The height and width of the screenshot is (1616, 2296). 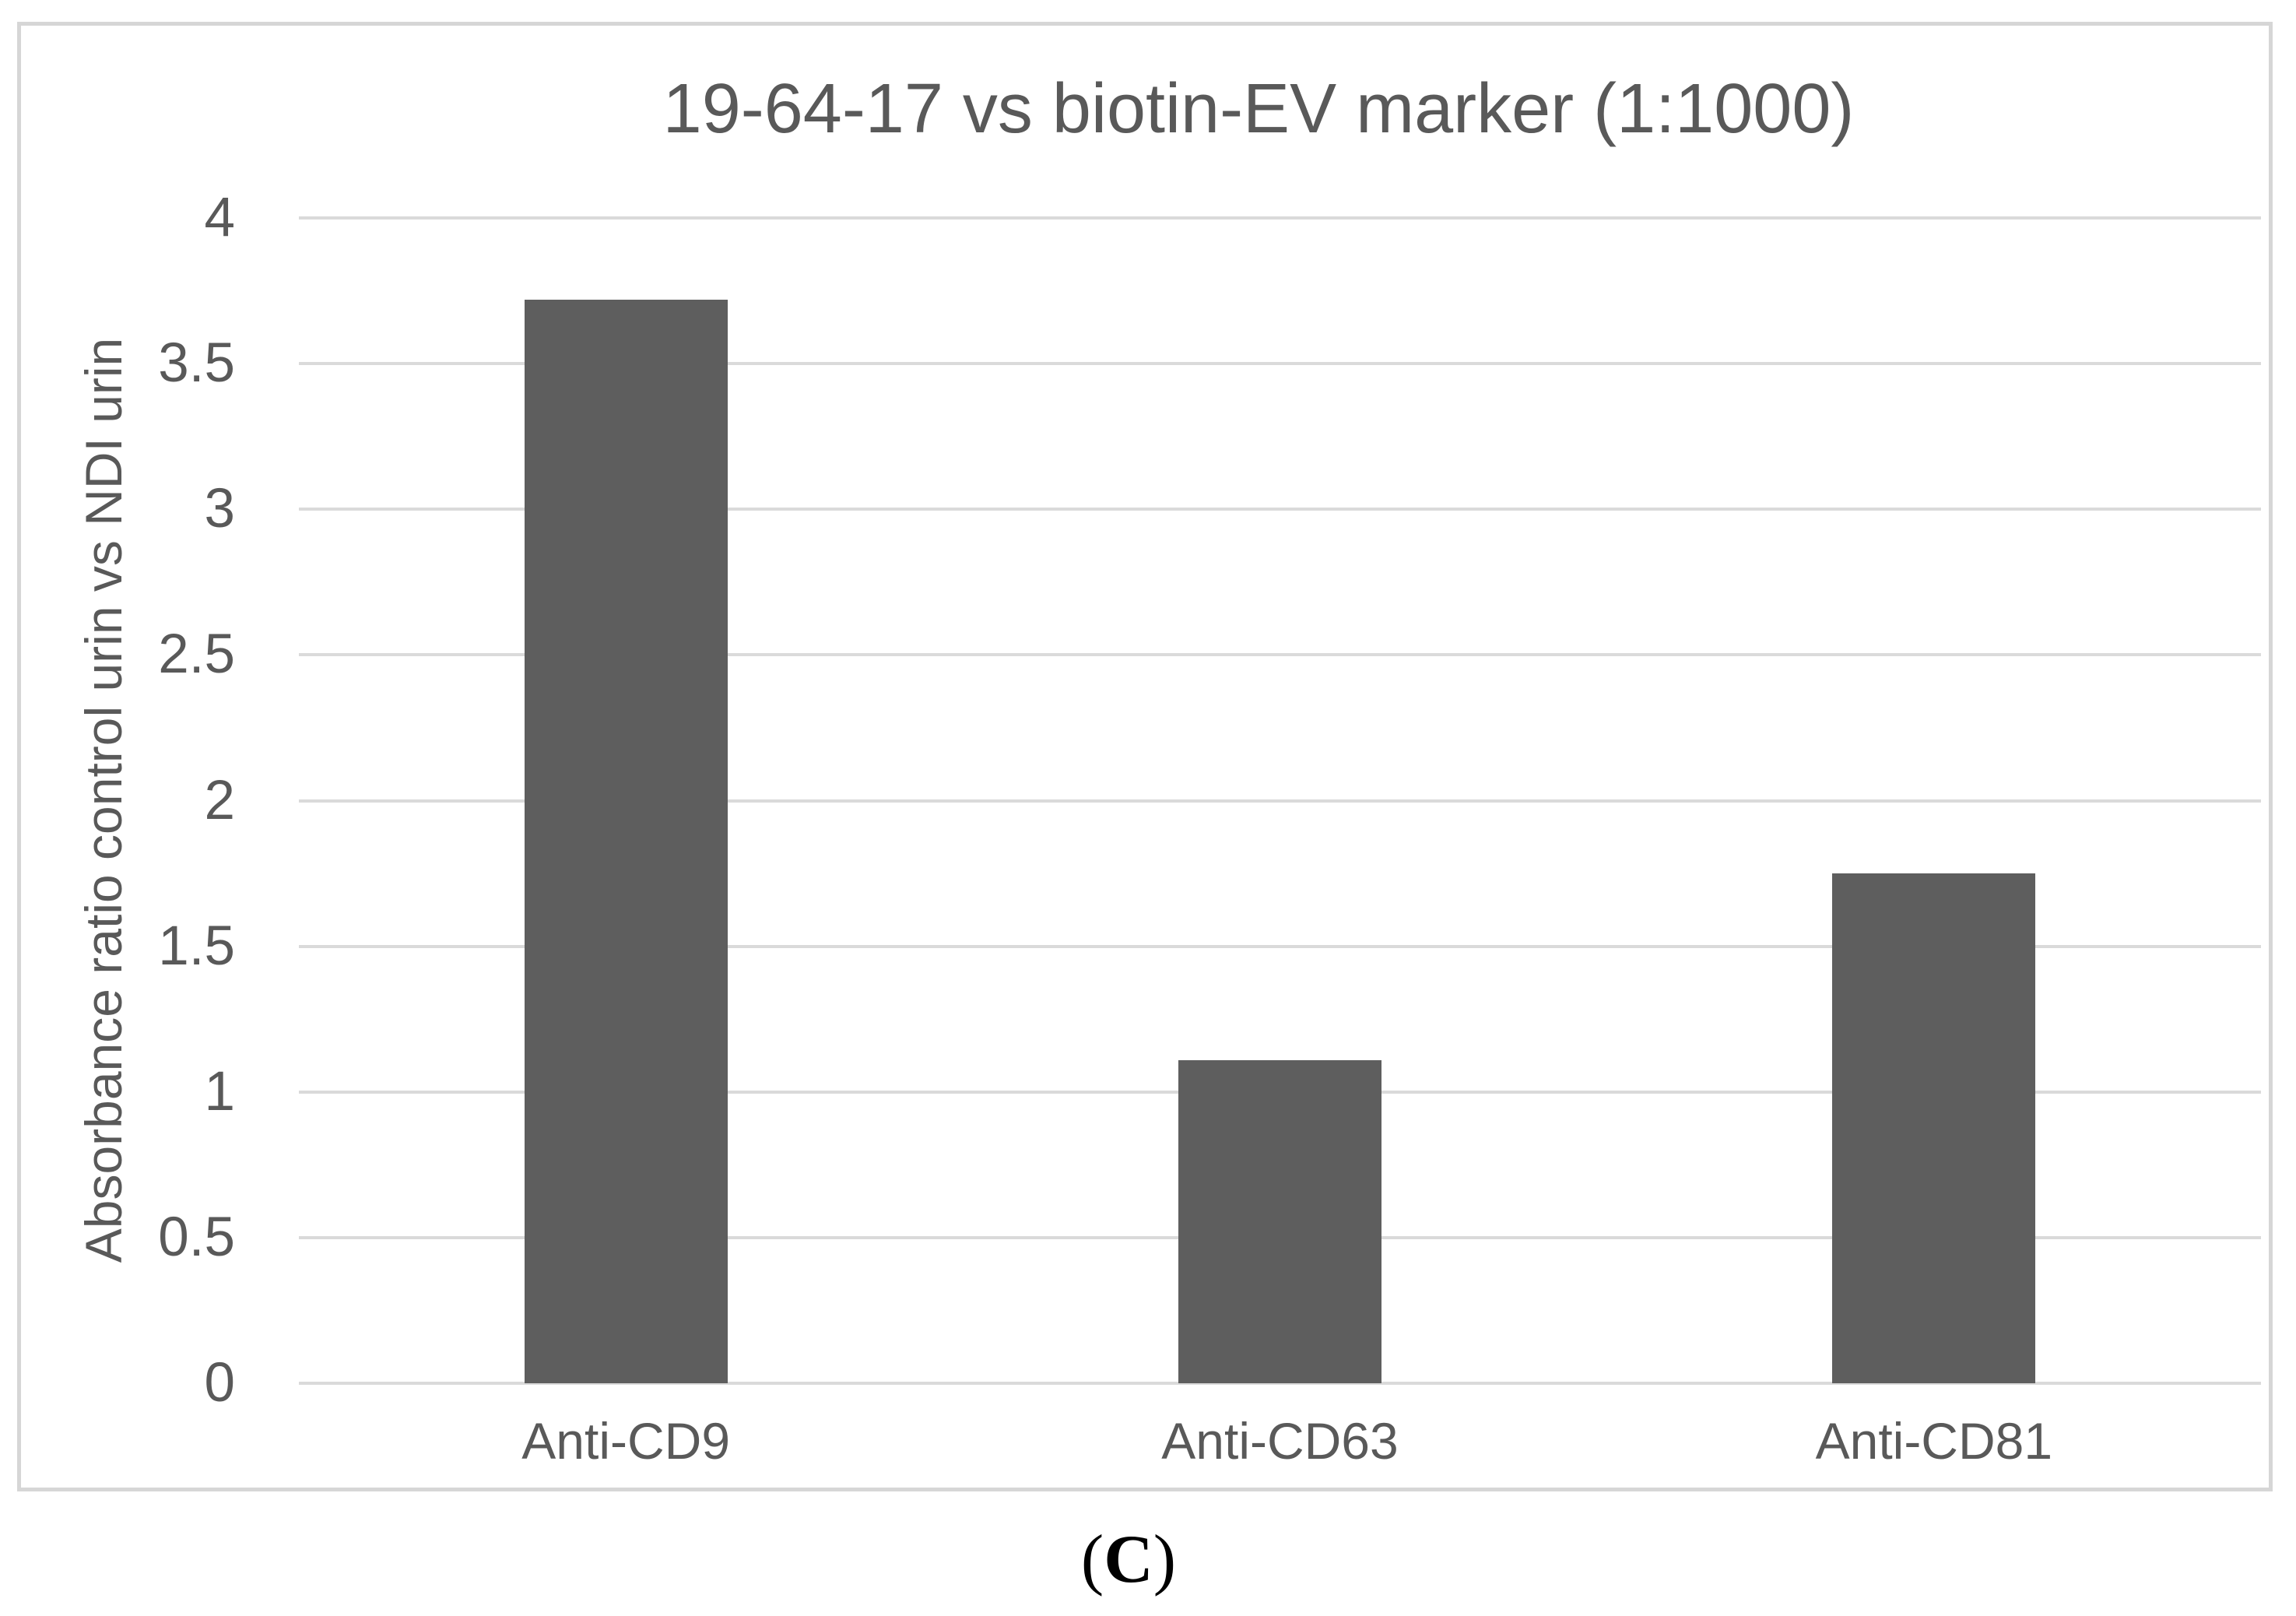 What do you see at coordinates (1934, 1441) in the screenshot?
I see `x-category-label-anti-cd81: Anti-CD81` at bounding box center [1934, 1441].